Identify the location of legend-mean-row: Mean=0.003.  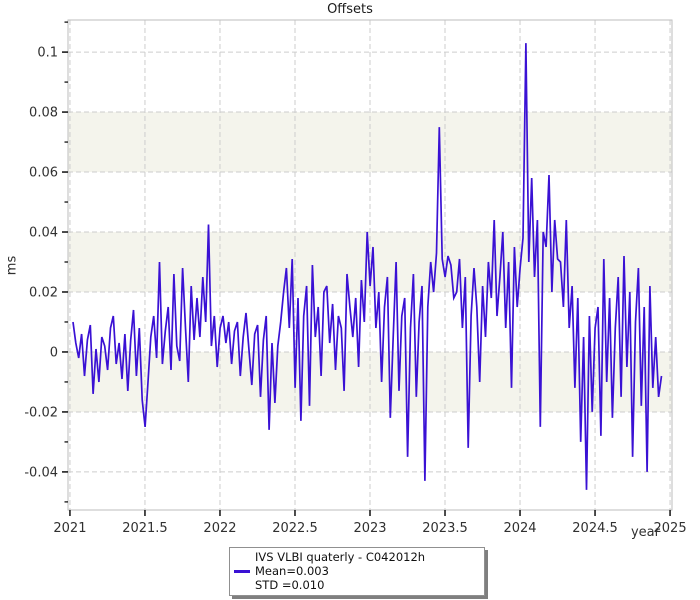
(357, 571).